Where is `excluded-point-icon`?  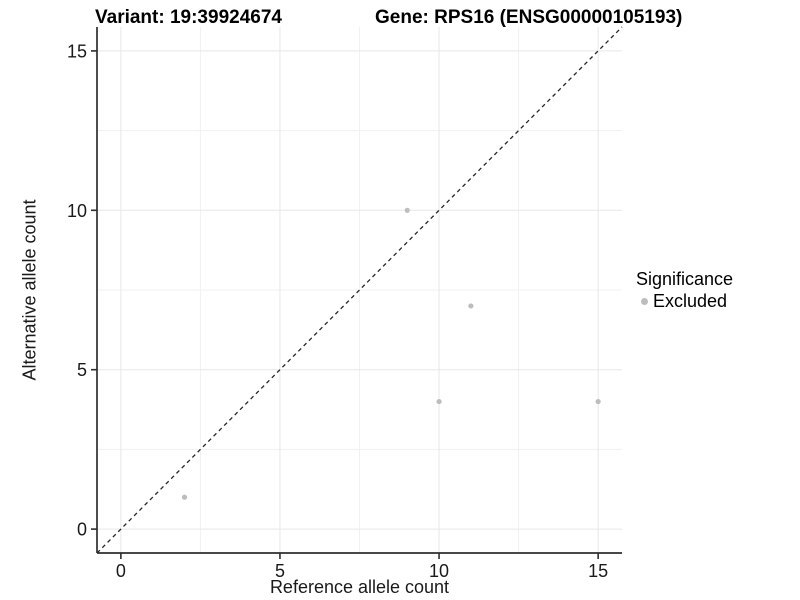 excluded-point-icon is located at coordinates (644, 301).